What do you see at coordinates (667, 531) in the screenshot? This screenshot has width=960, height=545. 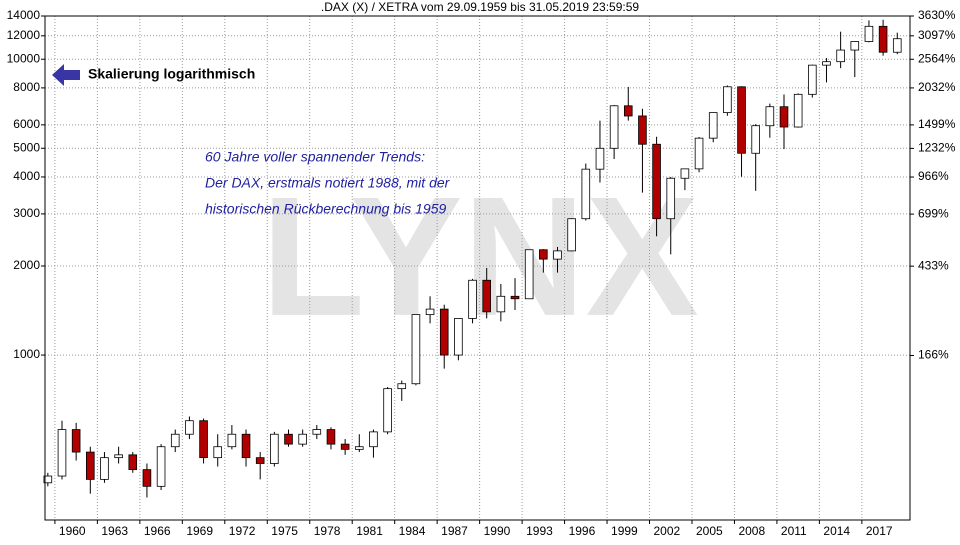 I see `x-tick-label: 2002` at bounding box center [667, 531].